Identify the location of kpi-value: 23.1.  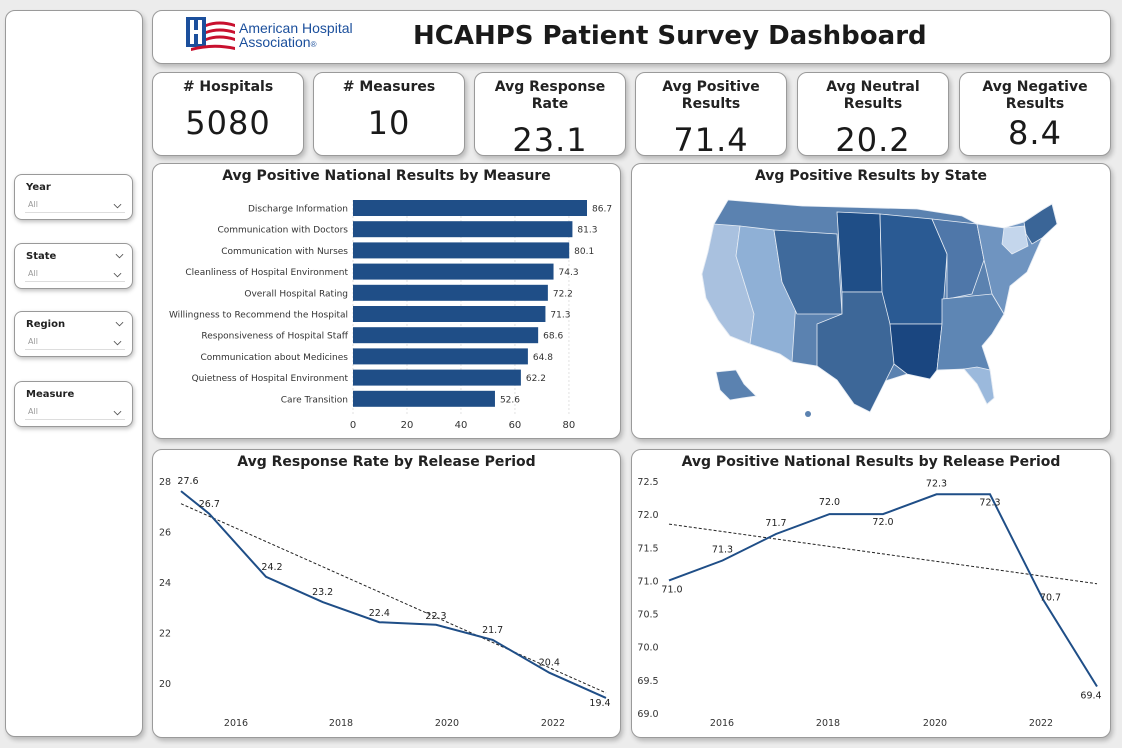
(550, 140).